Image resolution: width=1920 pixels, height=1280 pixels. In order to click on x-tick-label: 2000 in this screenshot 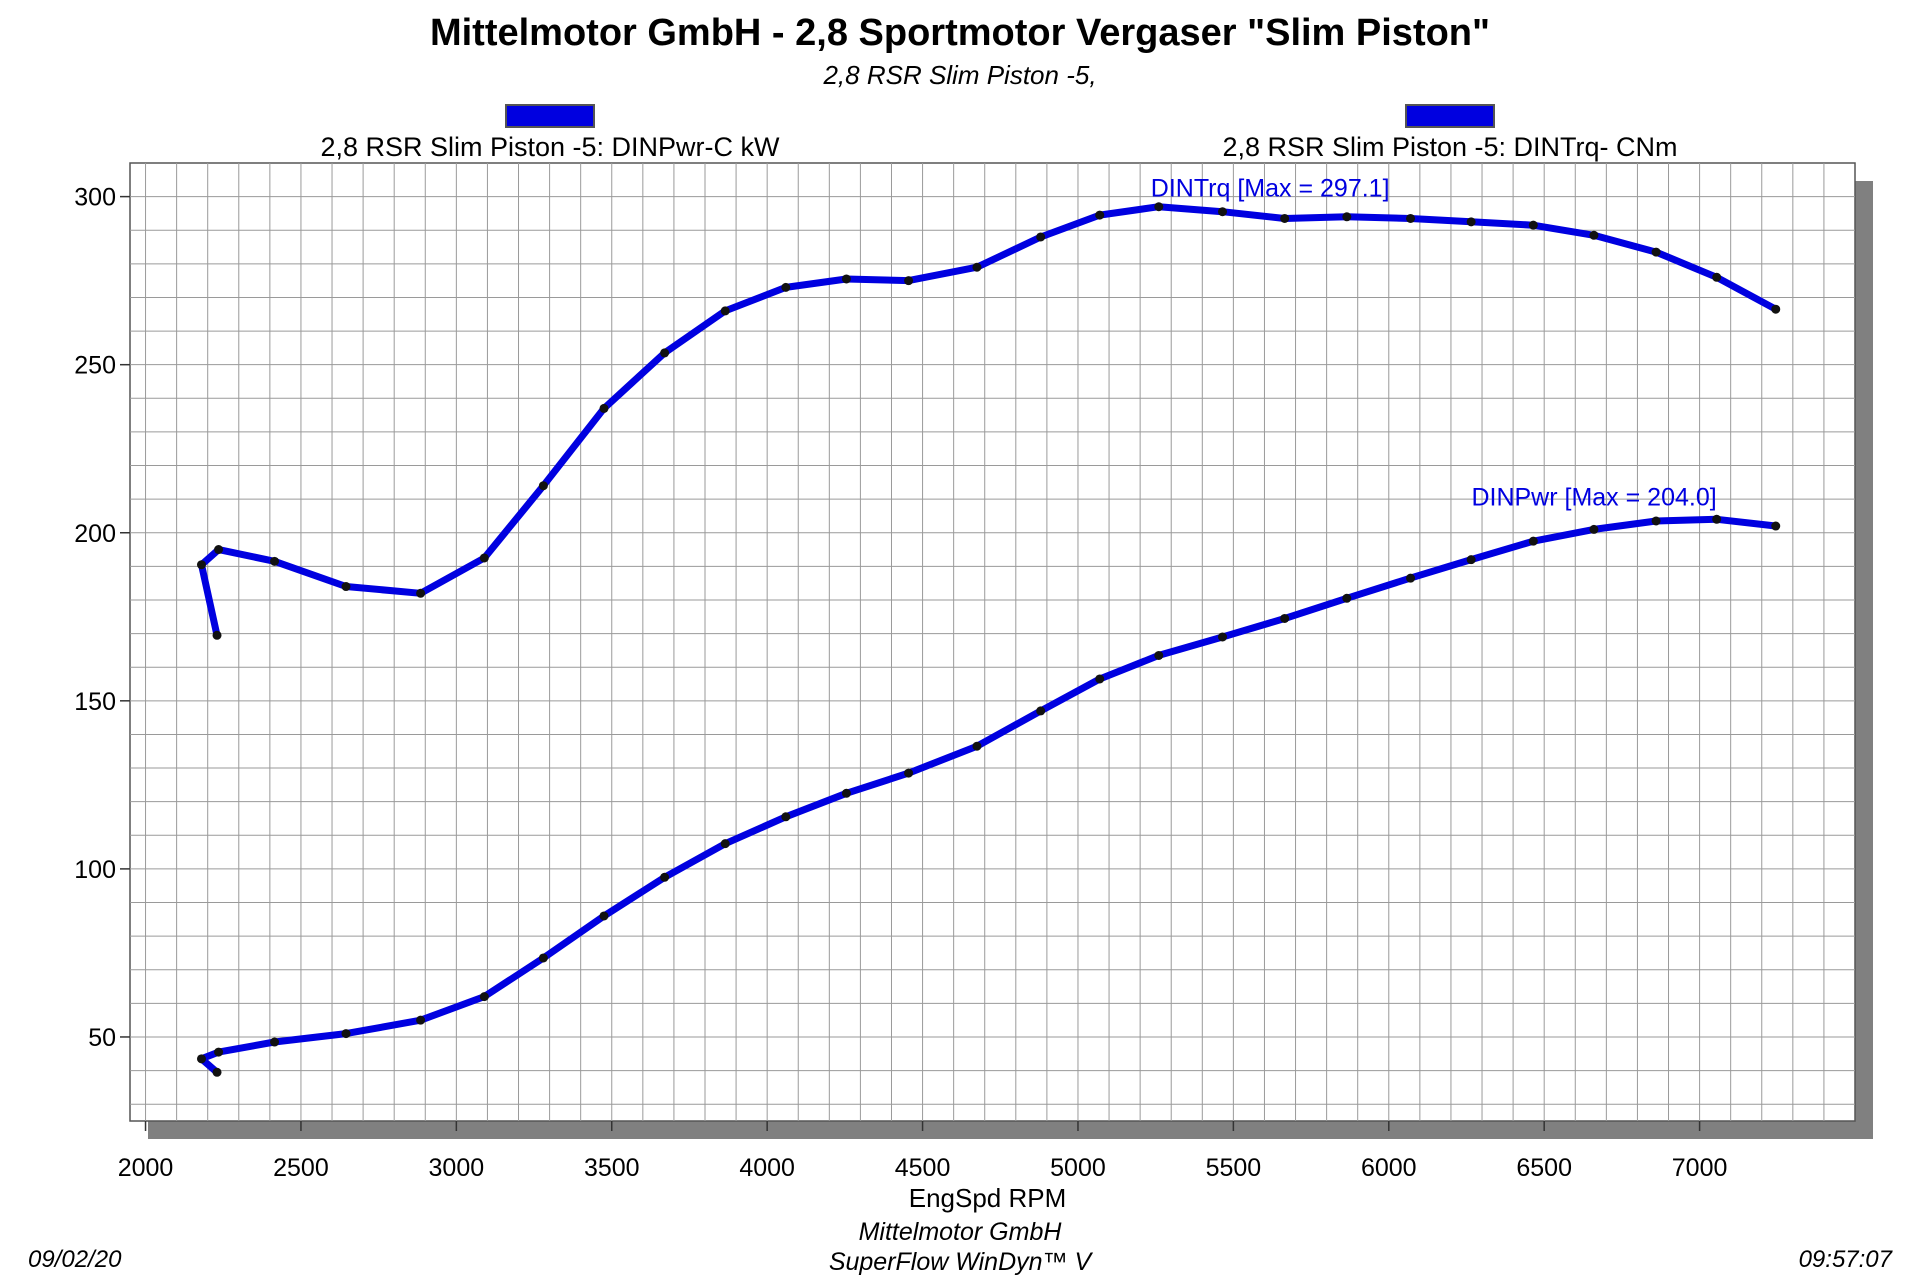, I will do `click(146, 1168)`.